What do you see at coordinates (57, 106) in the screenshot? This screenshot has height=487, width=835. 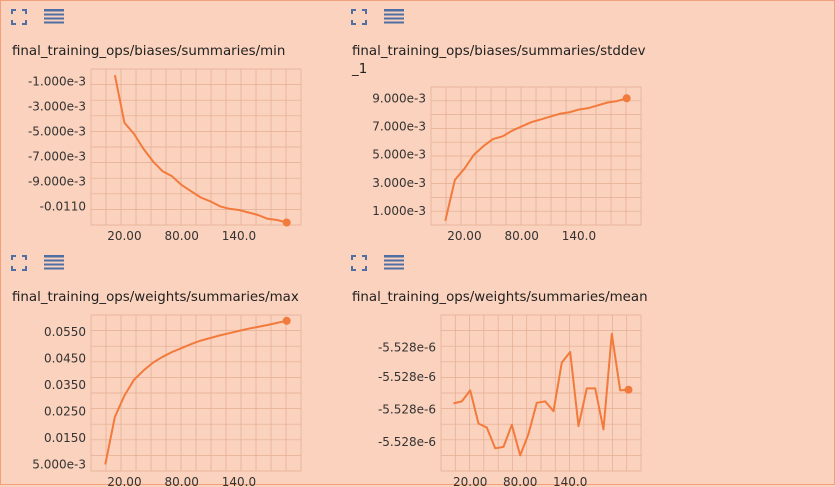 I see `y-tick-label: -3.000e-3` at bounding box center [57, 106].